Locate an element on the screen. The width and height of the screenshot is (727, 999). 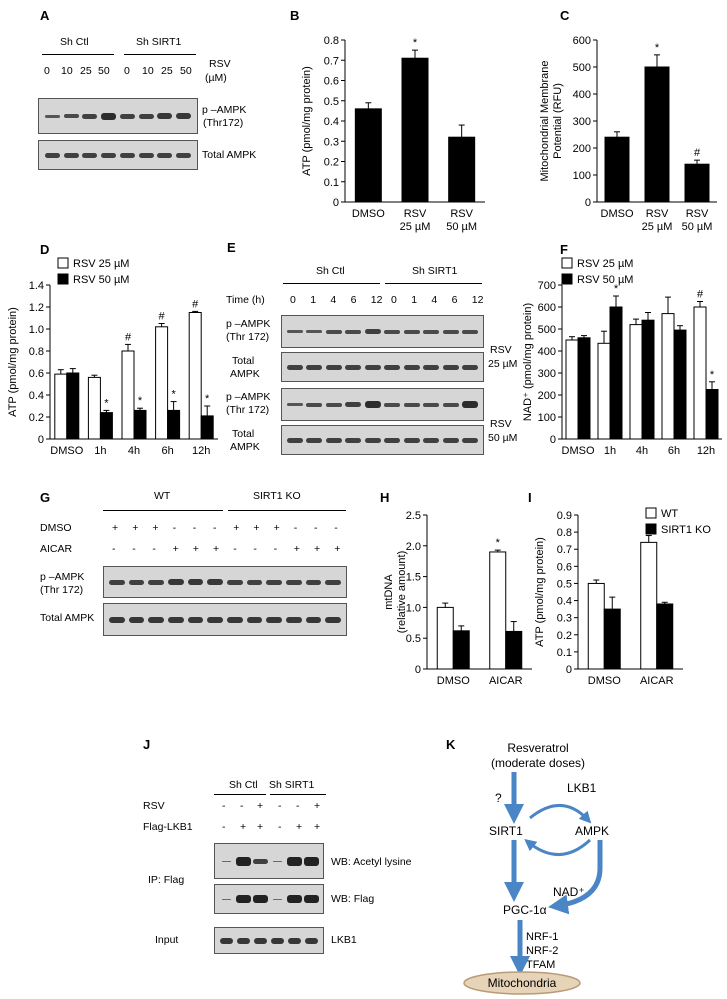
blot-lkb1 is located at coordinates (269, 940).